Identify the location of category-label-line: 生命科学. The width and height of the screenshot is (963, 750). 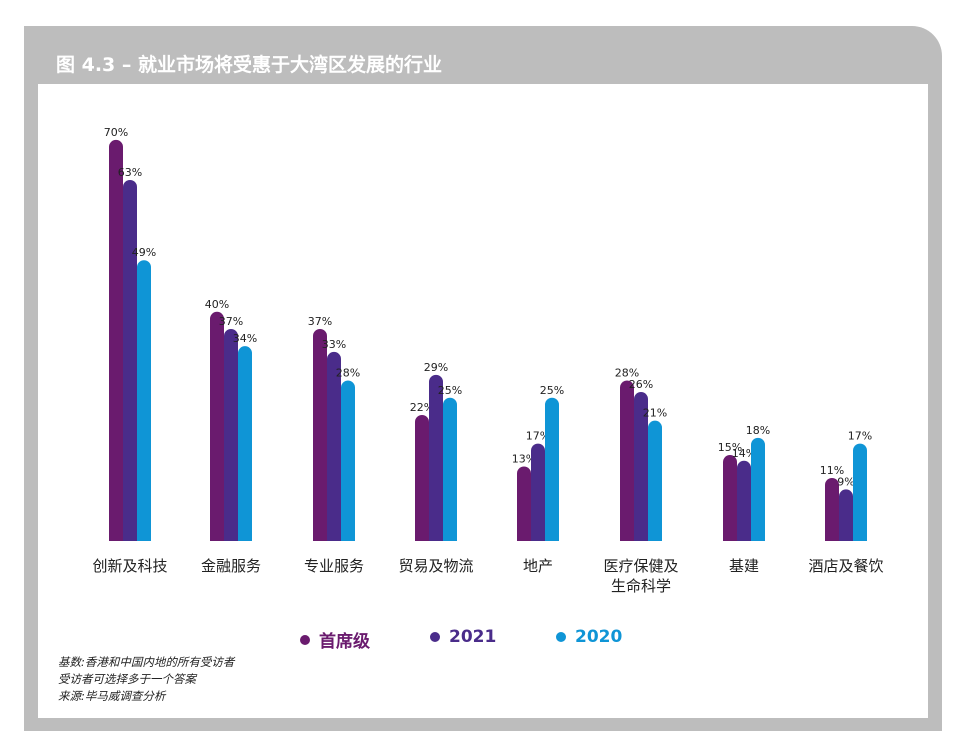
(640, 586).